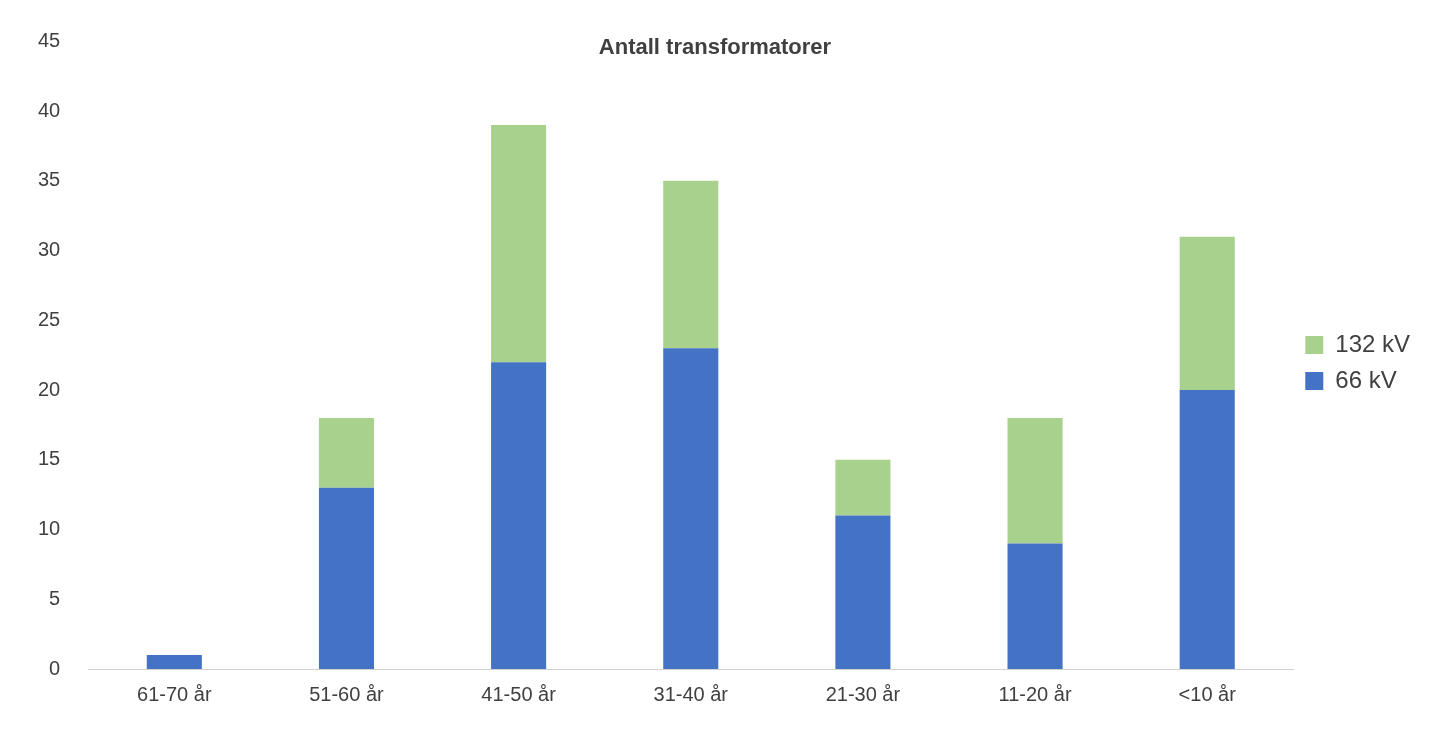 This screenshot has height=731, width=1440. Describe the element at coordinates (347, 693) in the screenshot. I see `x-tick-label: 51-60 år` at that location.